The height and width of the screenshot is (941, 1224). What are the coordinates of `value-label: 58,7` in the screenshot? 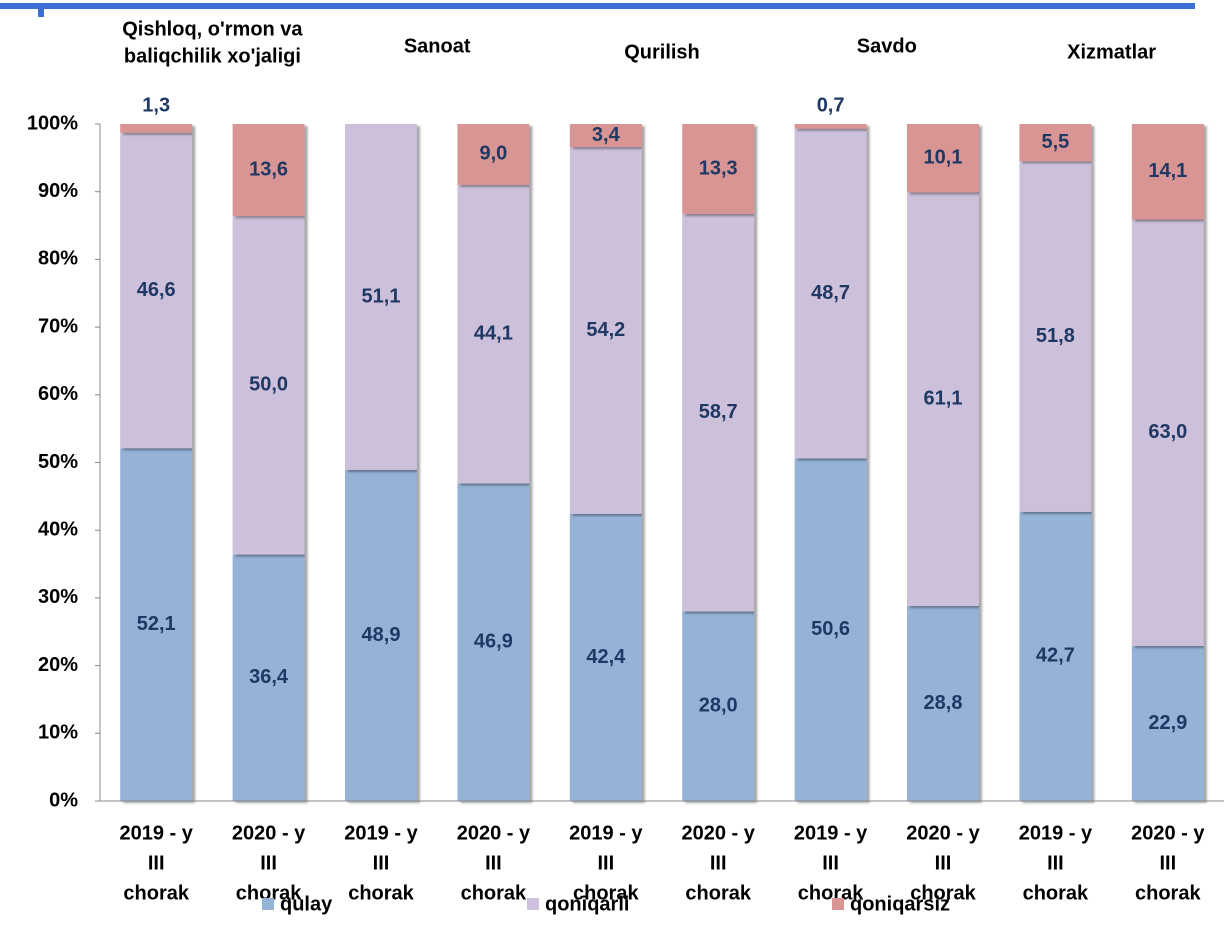 It's located at (718, 412).